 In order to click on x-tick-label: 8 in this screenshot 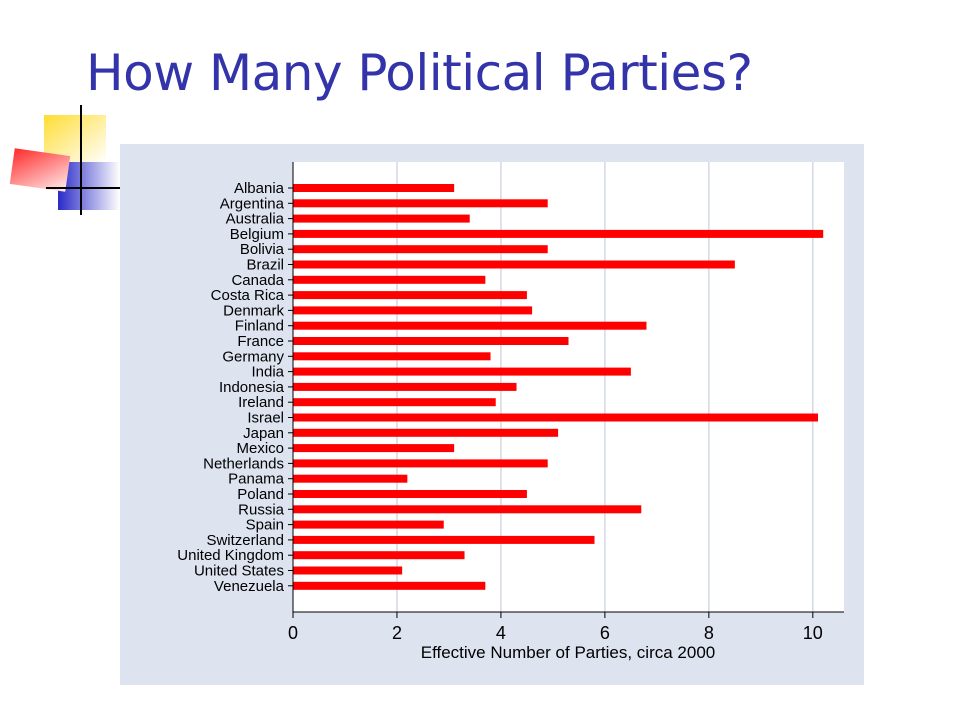, I will do `click(709, 633)`.